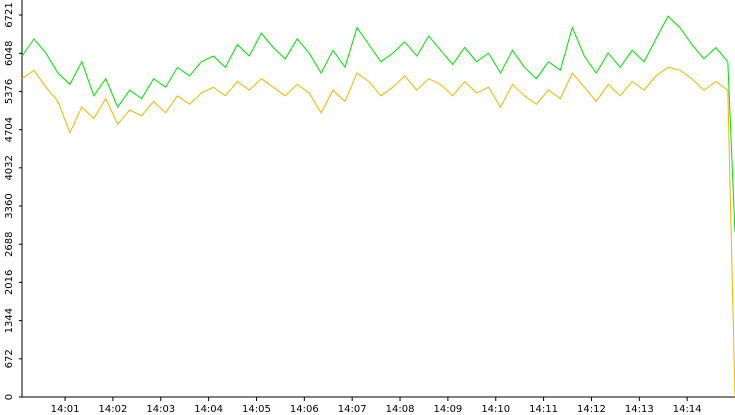 Image resolution: width=735 pixels, height=415 pixels. Describe the element at coordinates (256, 409) in the screenshot. I see `x-tick-label: 14:05` at that location.